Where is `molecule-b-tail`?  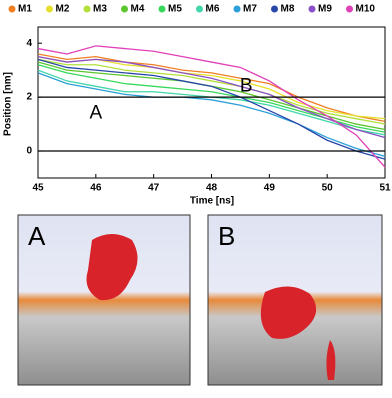 molecule-b-tail is located at coordinates (331, 360).